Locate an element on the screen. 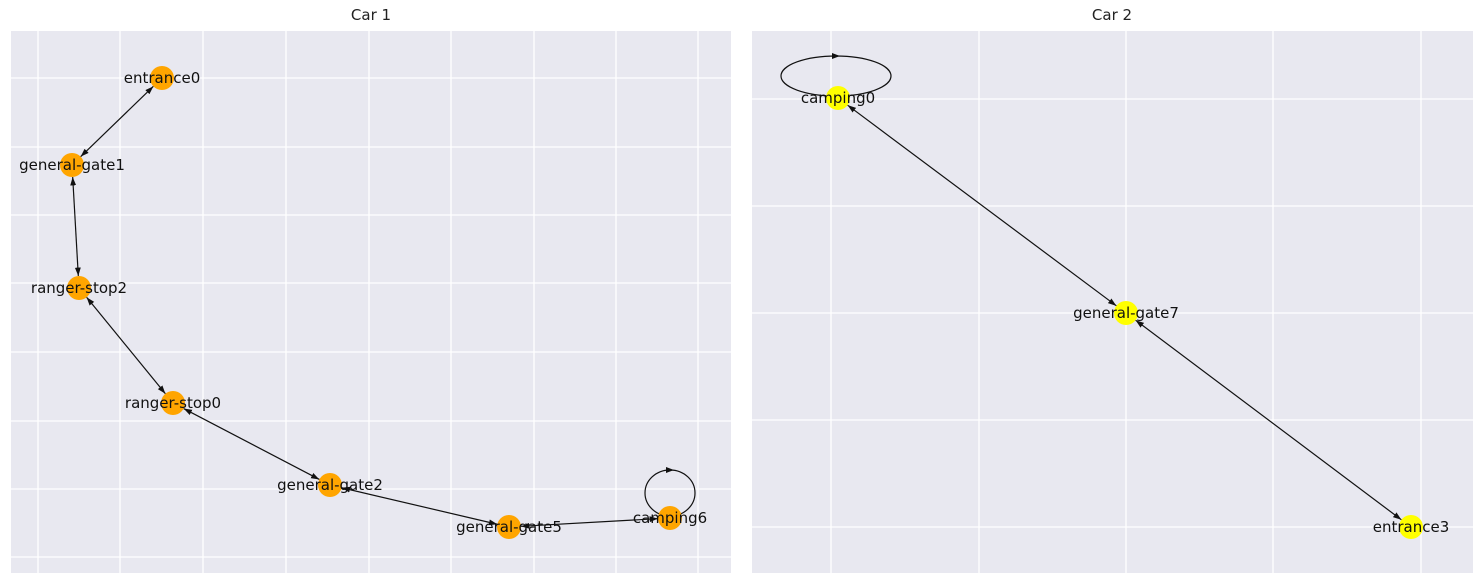 The height and width of the screenshot is (584, 1484). node-ranger-stop2 is located at coordinates (79, 288).